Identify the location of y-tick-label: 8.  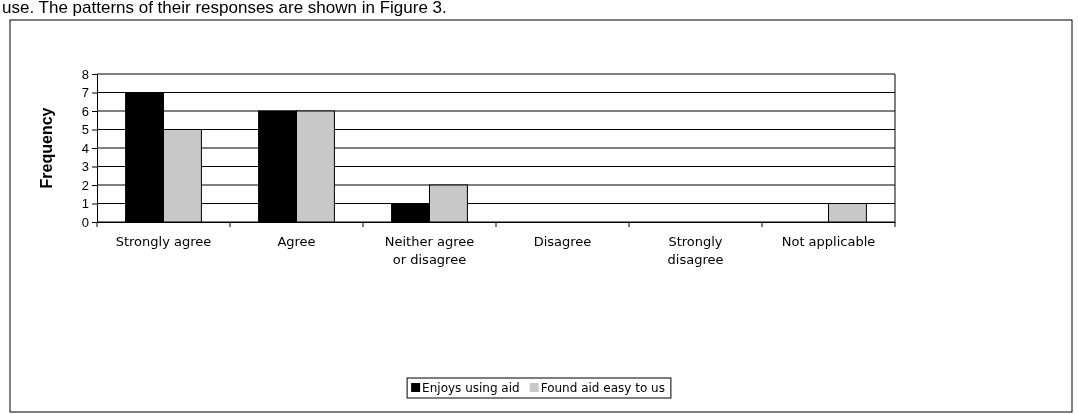
(85, 74).